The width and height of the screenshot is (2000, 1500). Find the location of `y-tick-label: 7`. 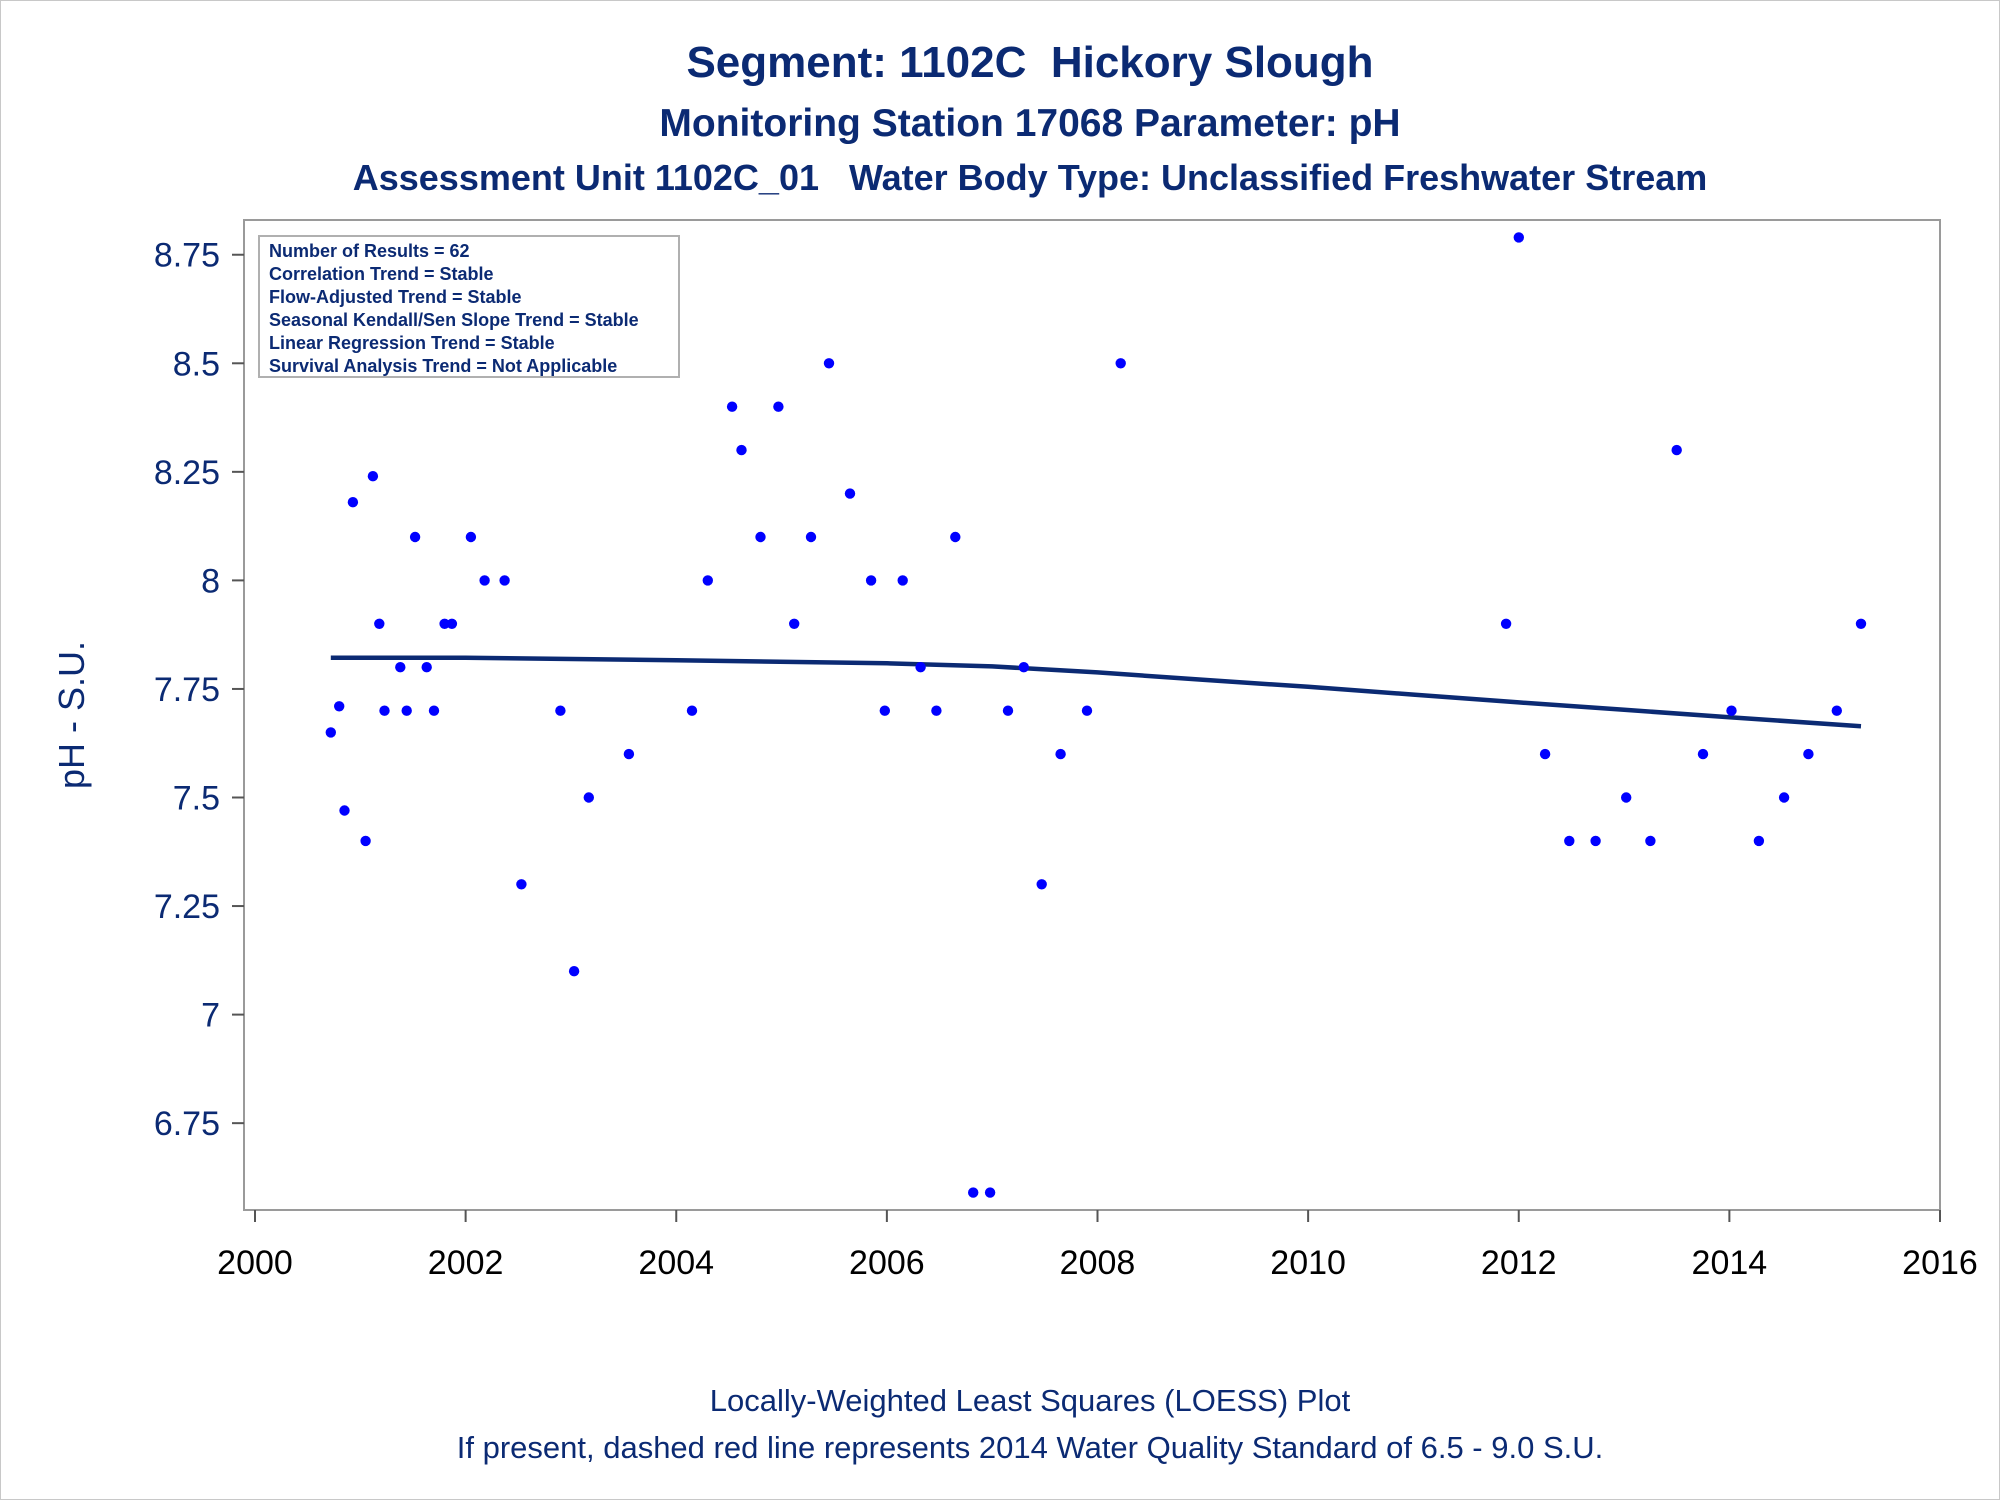

y-tick-label: 7 is located at coordinates (210, 1016).